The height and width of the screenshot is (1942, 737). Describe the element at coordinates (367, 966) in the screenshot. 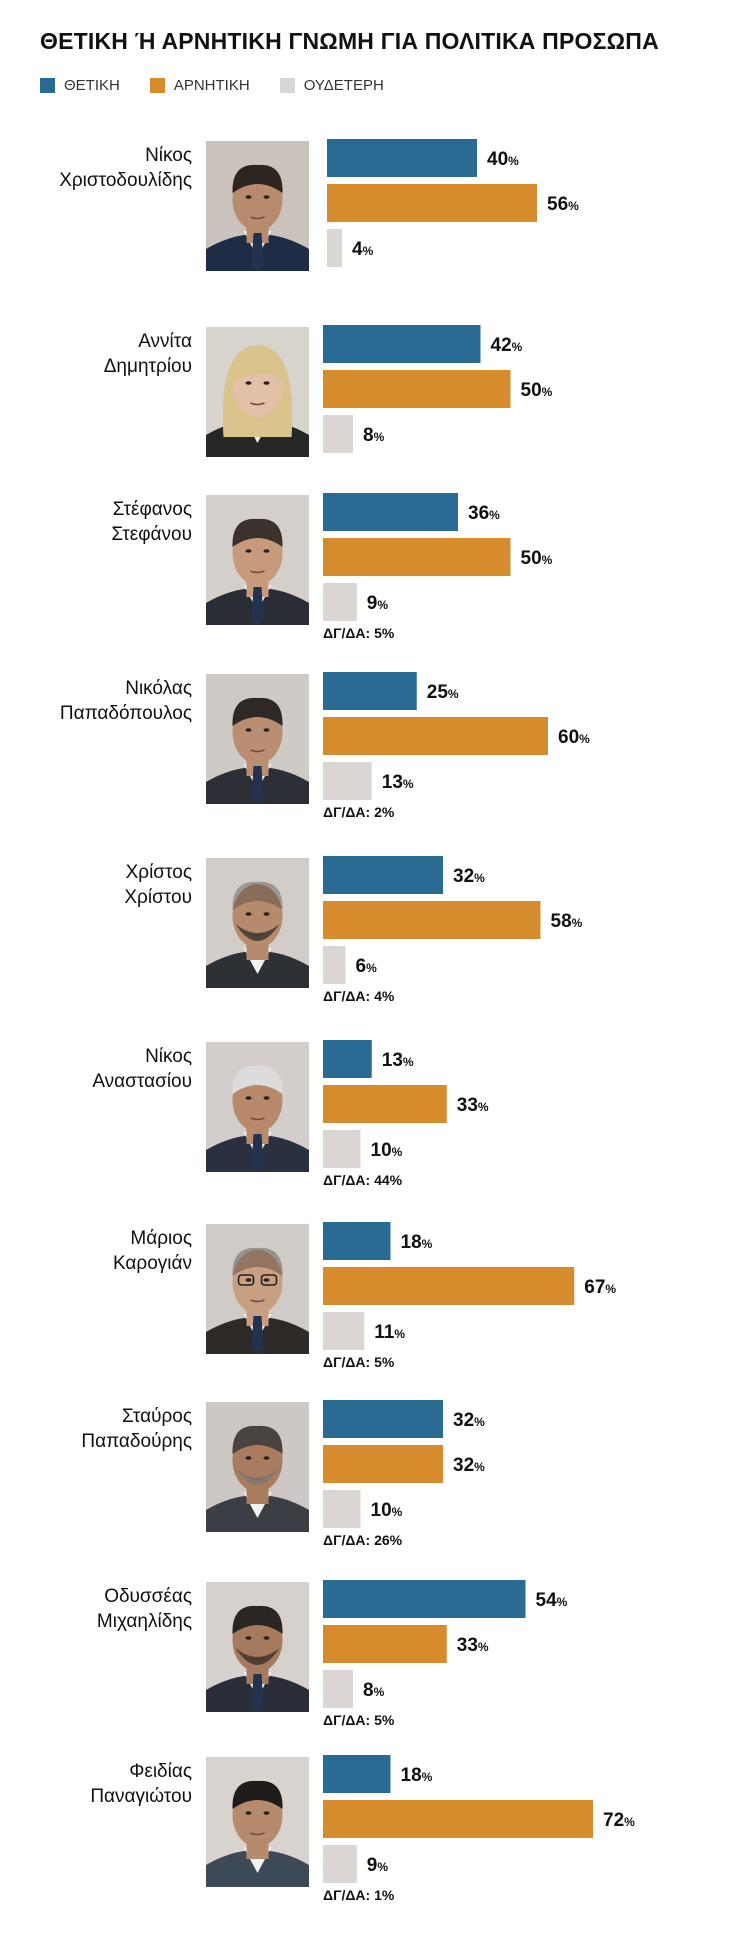

I see `value-label-neutral: 6%` at that location.